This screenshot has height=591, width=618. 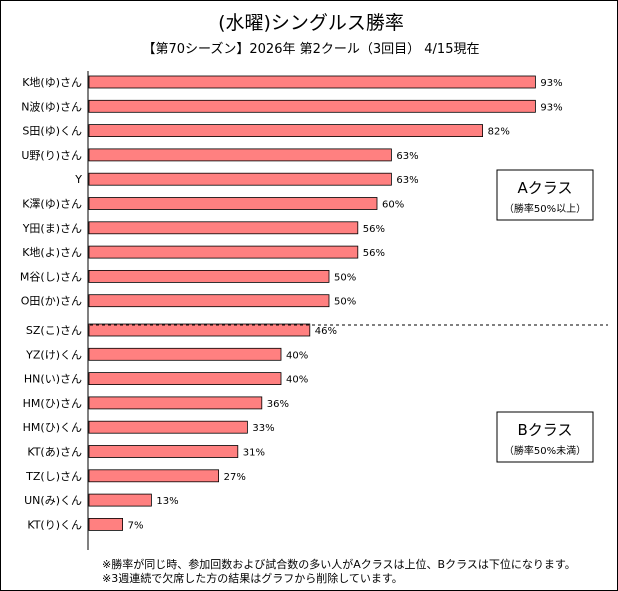 I want to click on chart-title: (水曜)シングルス勝率, so click(x=311, y=23).